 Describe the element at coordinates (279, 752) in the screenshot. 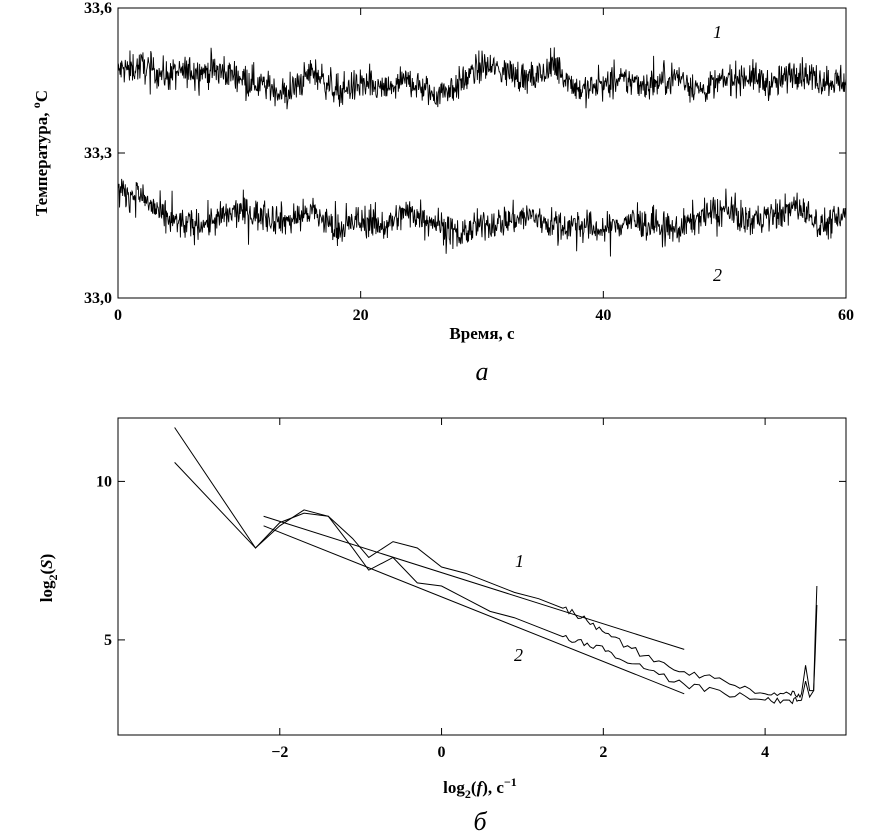

I see `x-tick-label: −2` at that location.